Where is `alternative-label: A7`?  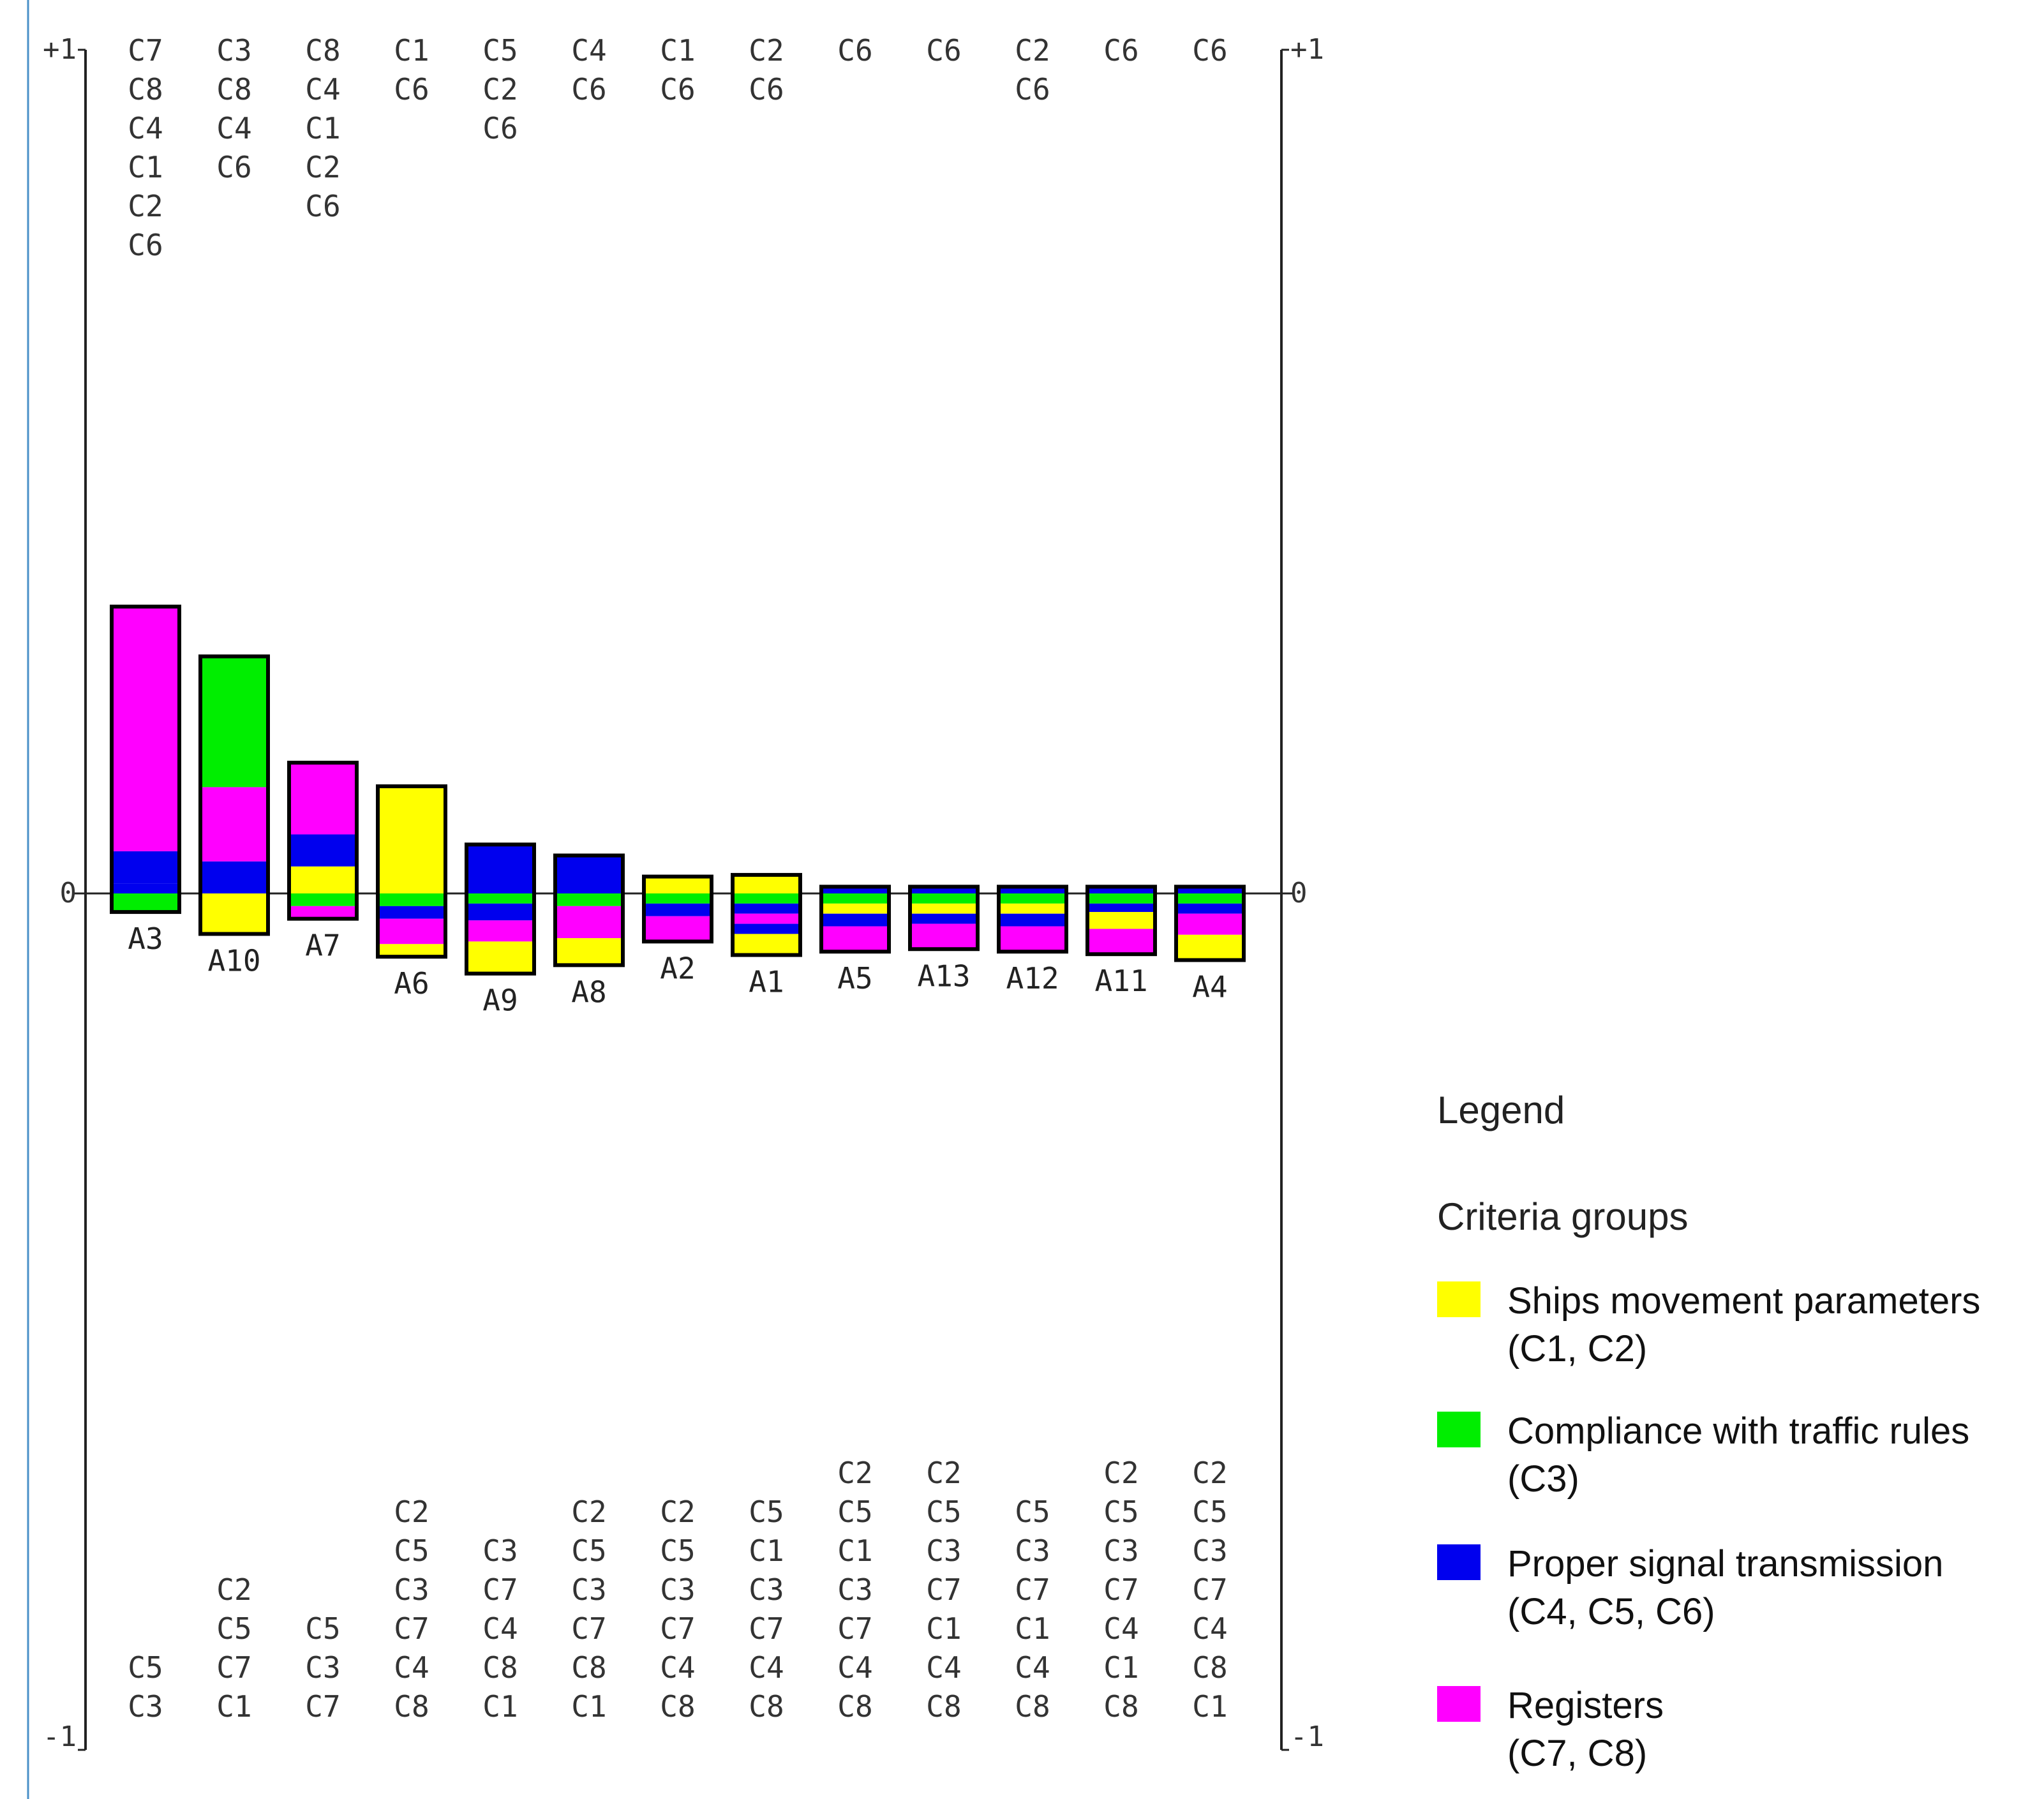 alternative-label: A7 is located at coordinates (322, 946).